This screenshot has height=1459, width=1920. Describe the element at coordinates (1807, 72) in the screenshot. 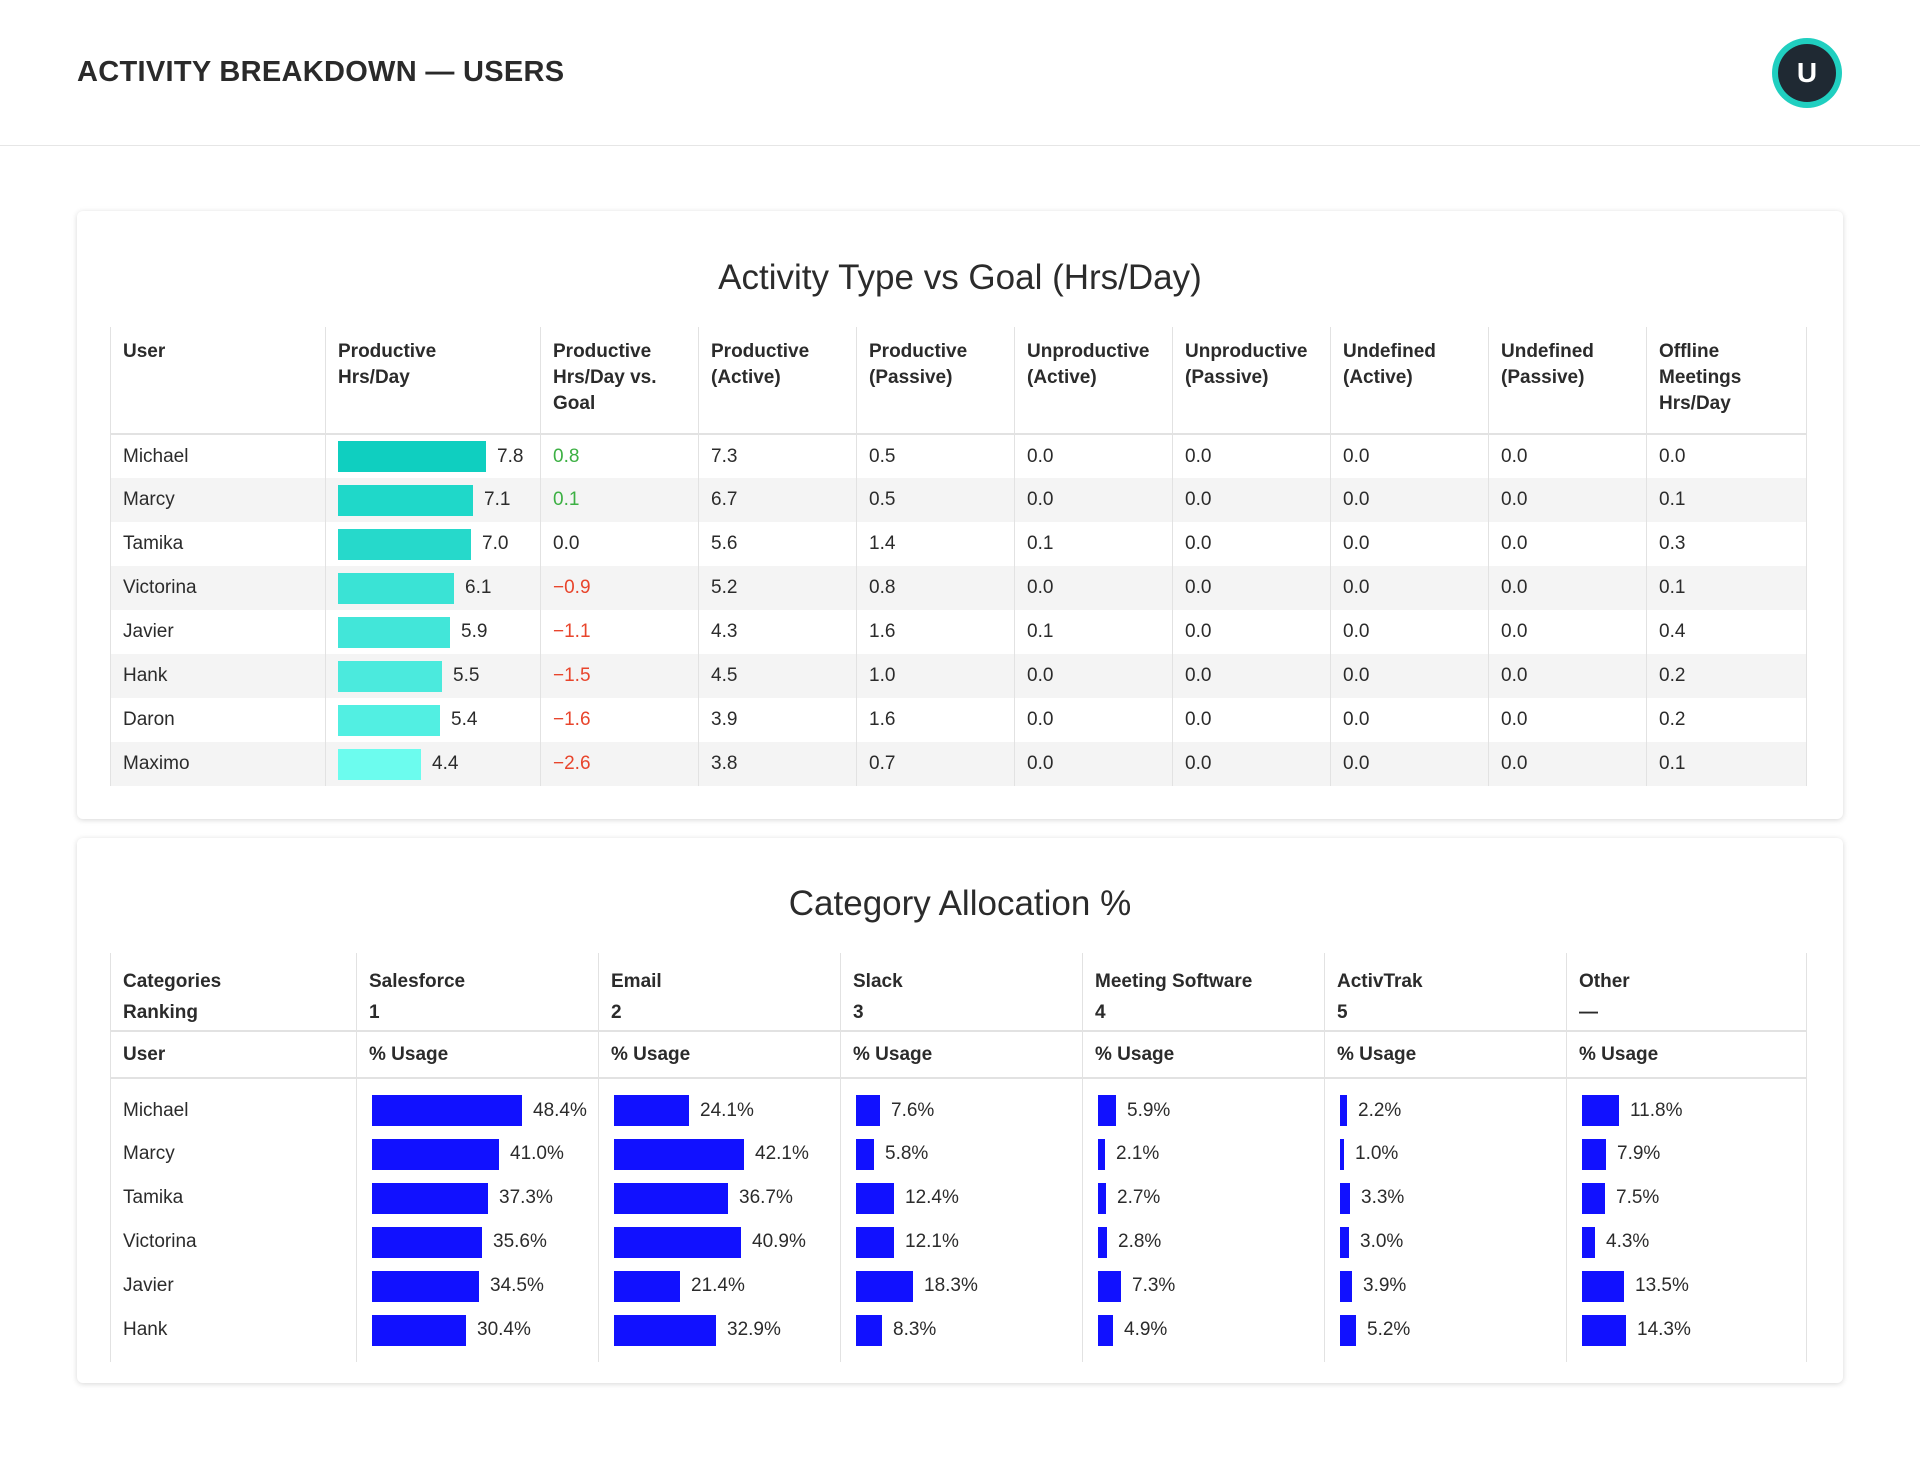

I see `avatar: U` at that location.